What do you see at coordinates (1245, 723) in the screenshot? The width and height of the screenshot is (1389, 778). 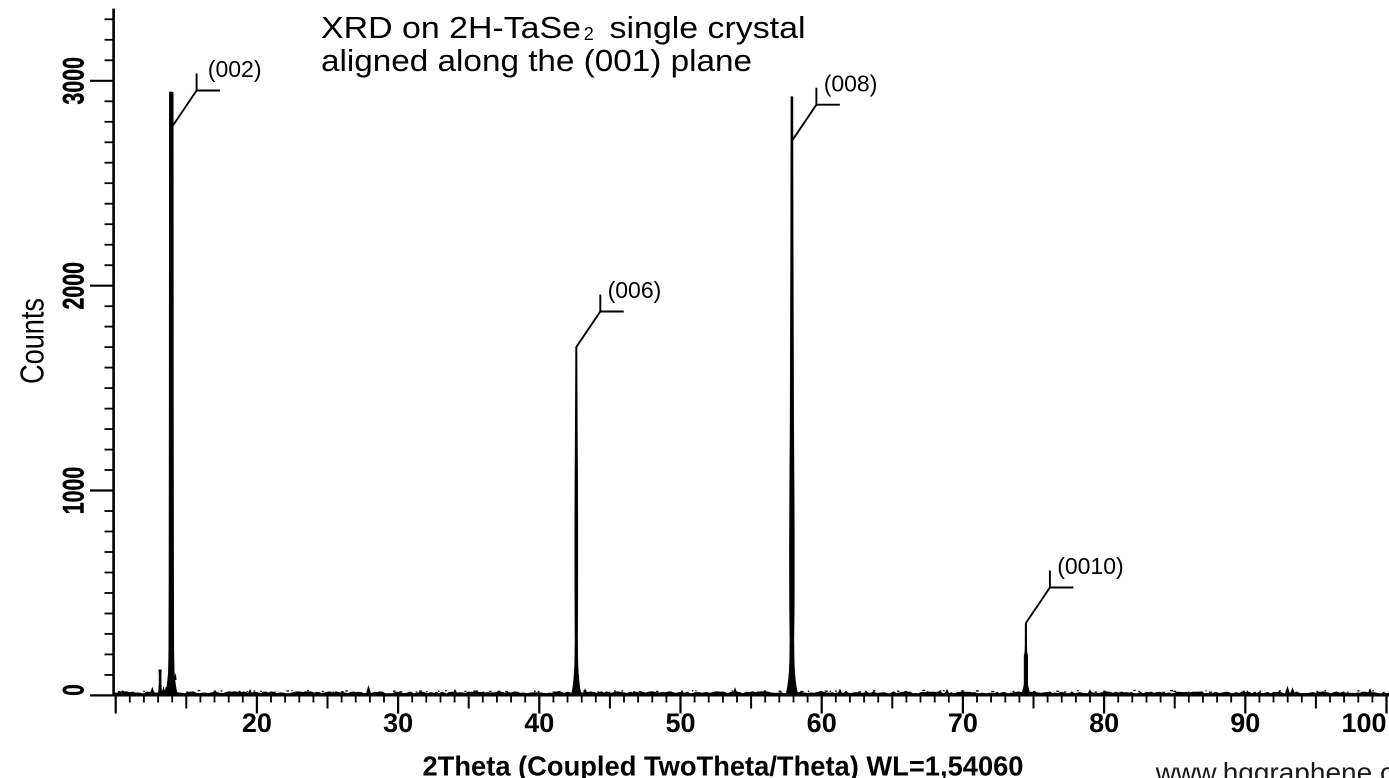 I see `svg-text: 90` at bounding box center [1245, 723].